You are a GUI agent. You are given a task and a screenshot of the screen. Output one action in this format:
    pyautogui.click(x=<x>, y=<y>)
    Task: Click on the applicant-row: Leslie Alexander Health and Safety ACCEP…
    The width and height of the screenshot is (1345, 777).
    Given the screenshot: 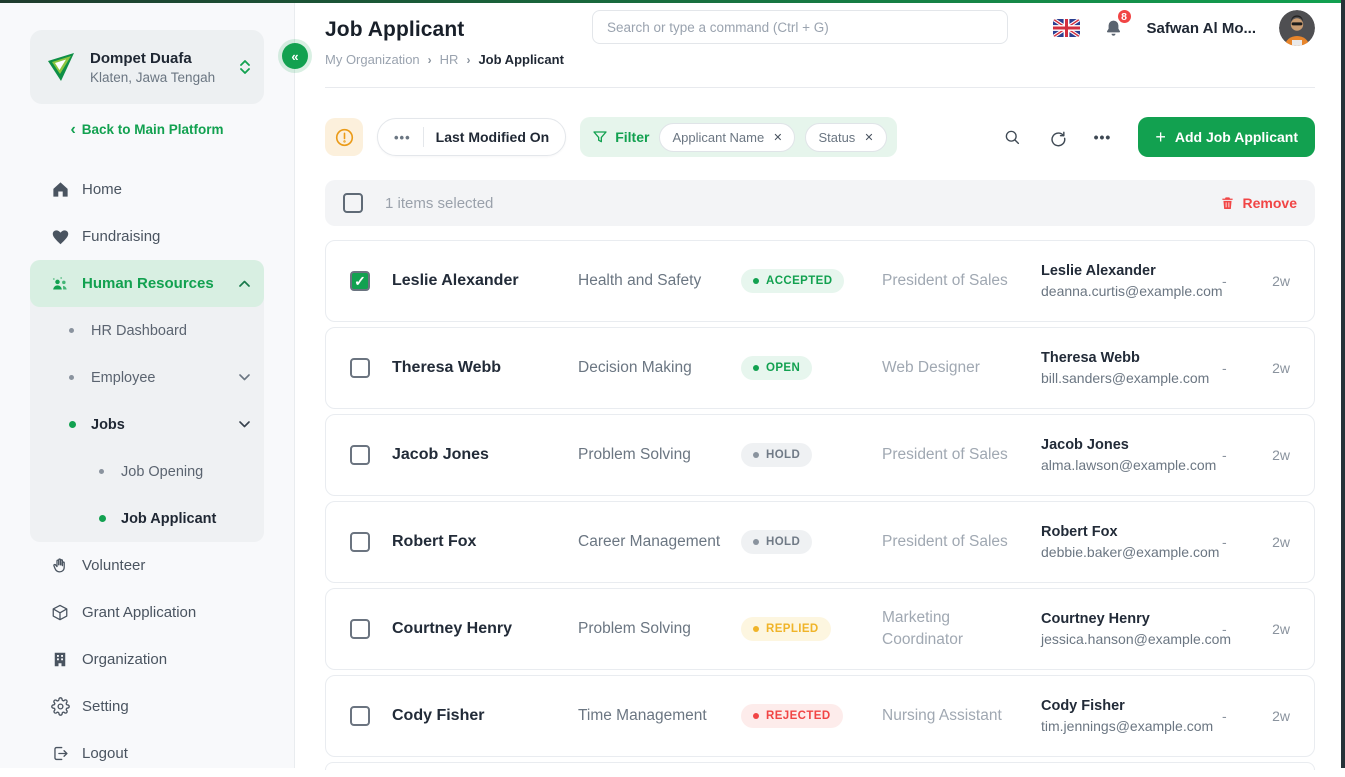 What is the action you would take?
    pyautogui.click(x=820, y=281)
    